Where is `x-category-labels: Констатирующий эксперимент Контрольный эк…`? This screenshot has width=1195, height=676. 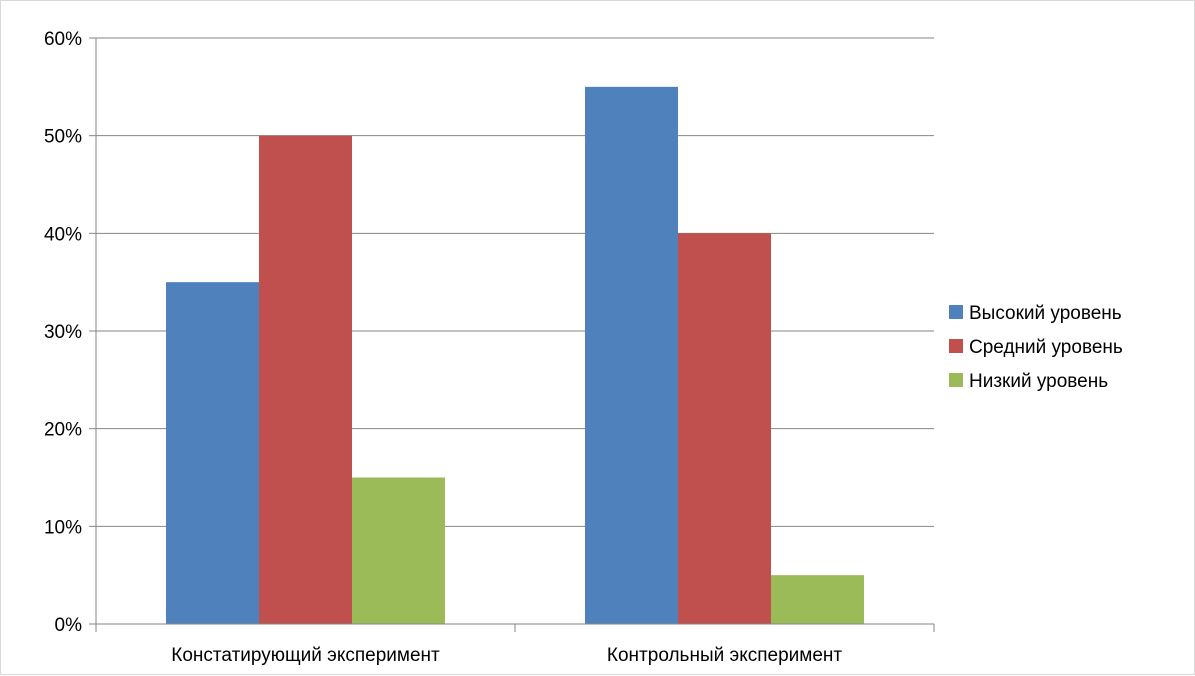 x-category-labels: Констатирующий эксперимент Контрольный эк… is located at coordinates (506, 655).